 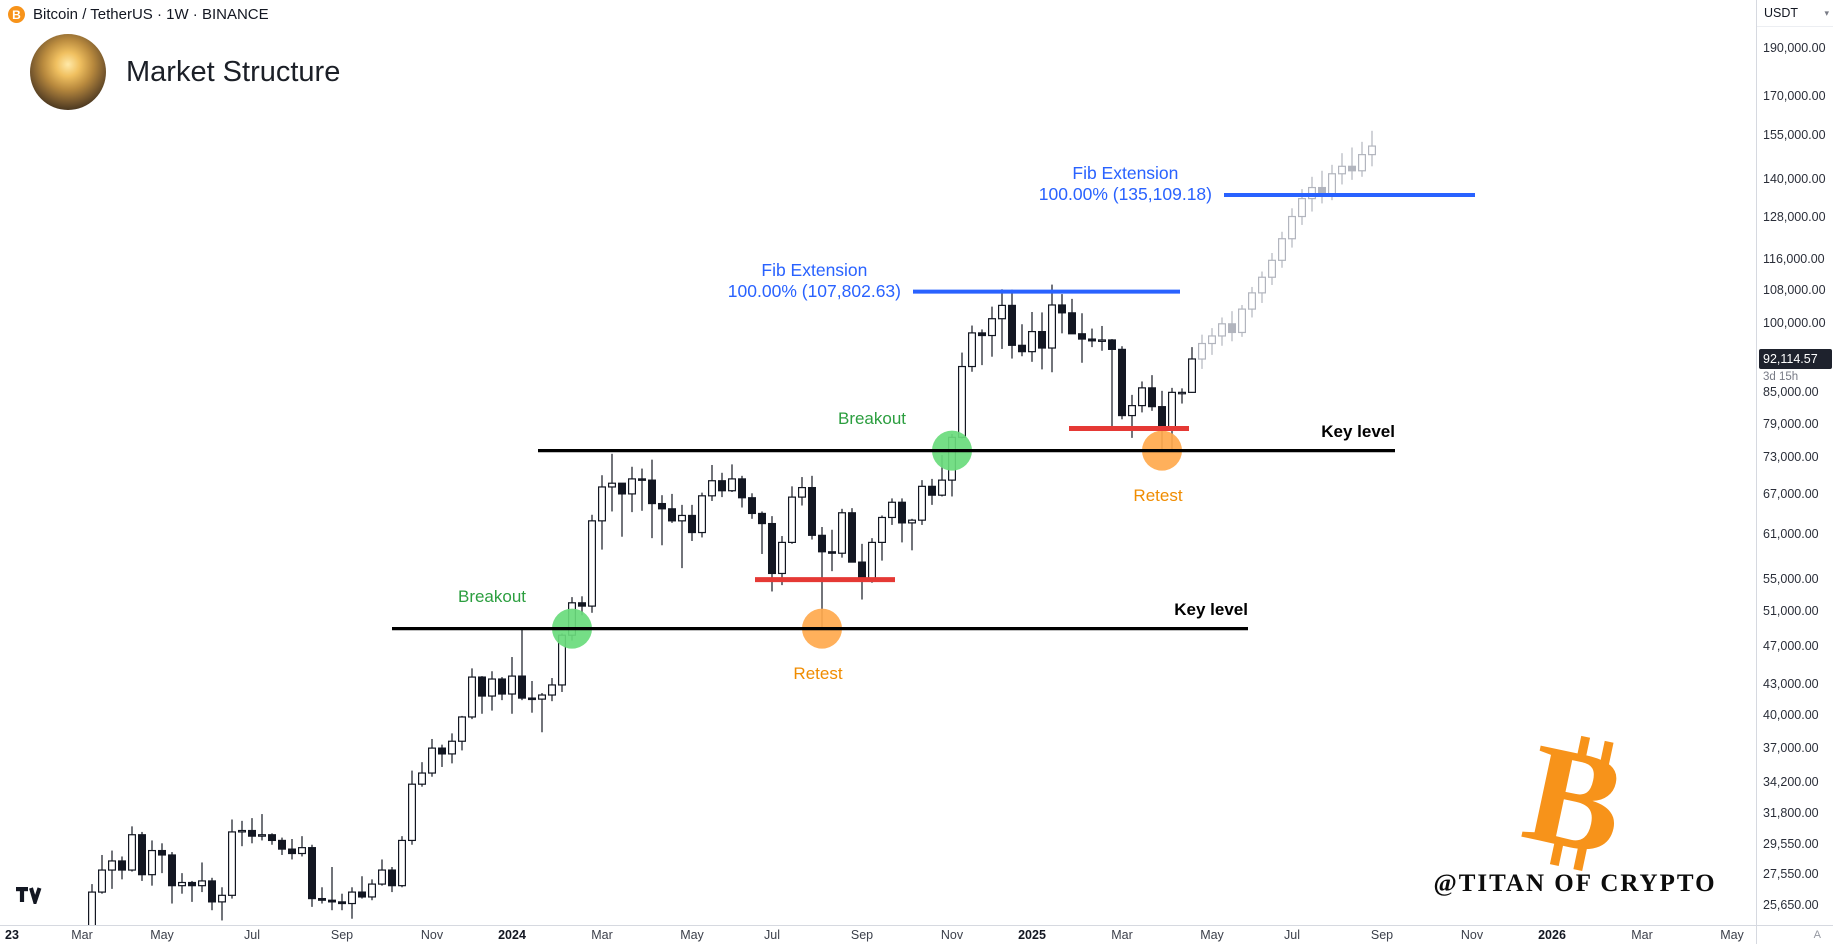 I want to click on price-tick: 116,000.00, so click(x=1794, y=259).